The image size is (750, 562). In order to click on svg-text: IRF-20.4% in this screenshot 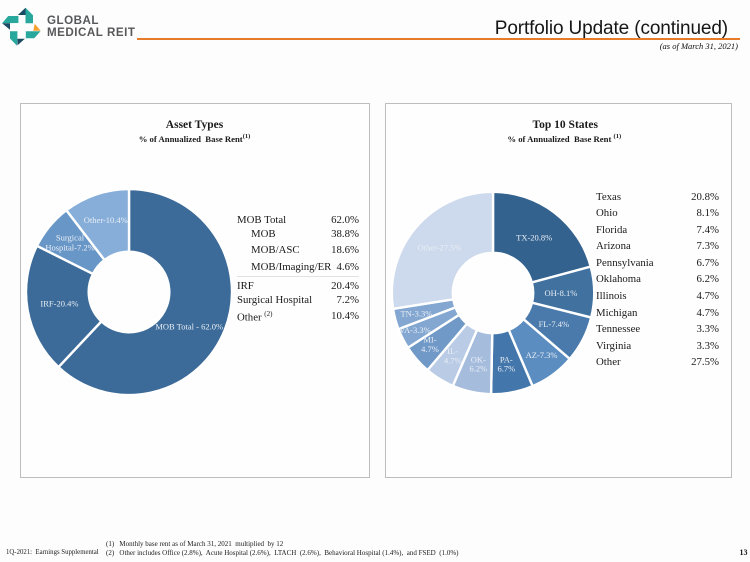, I will do `click(59, 304)`.